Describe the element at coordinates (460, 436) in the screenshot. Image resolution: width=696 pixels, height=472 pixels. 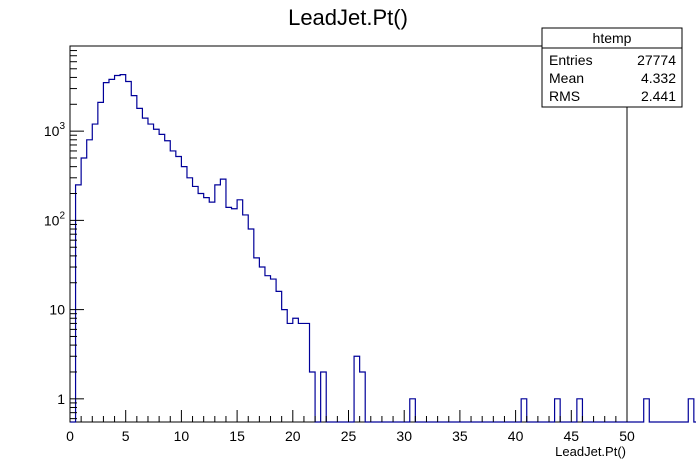
I see `x-tick-label: 35` at that location.